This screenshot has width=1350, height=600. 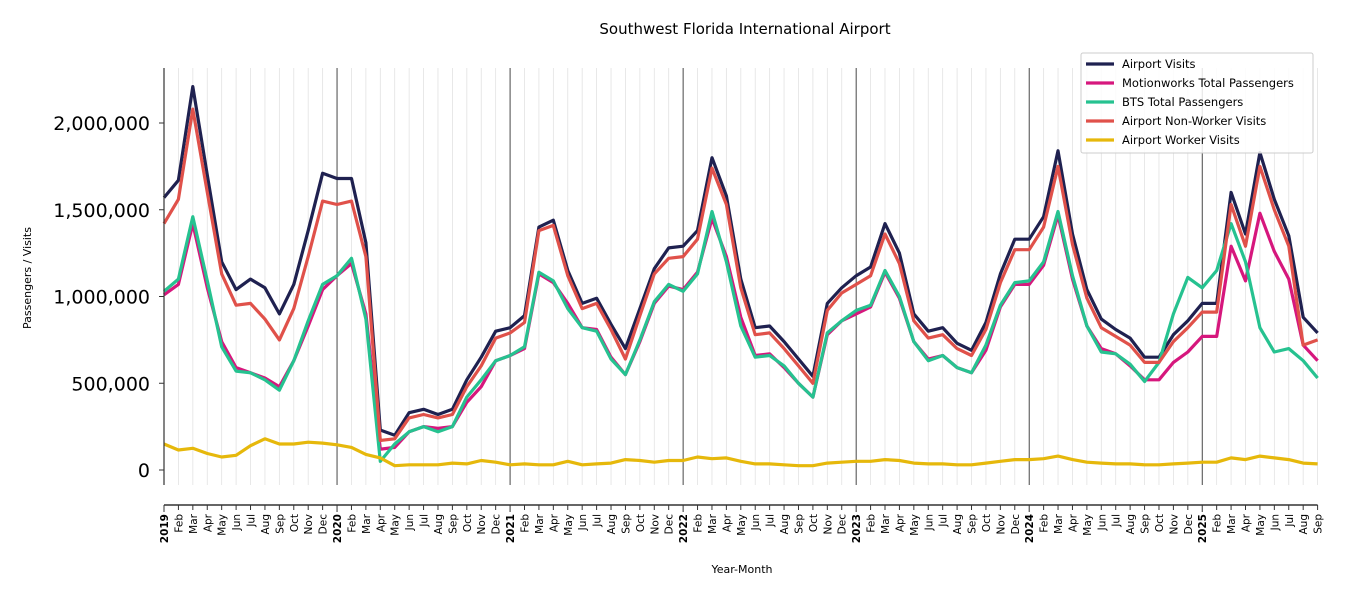 I want to click on x-tick-label: 2024, so click(x=1030, y=528).